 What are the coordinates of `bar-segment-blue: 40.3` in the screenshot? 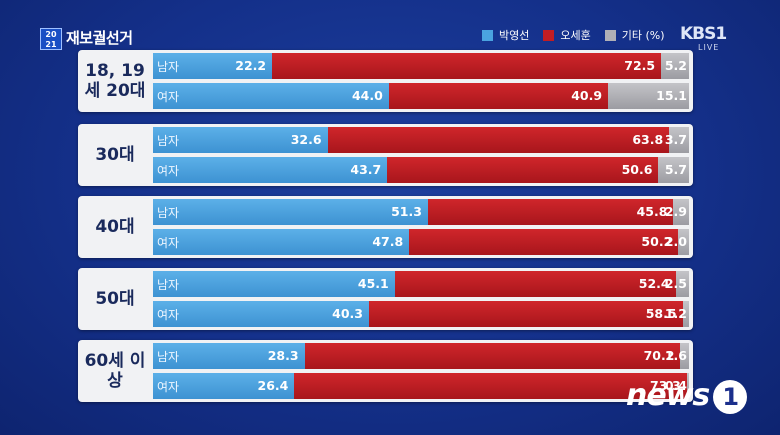 It's located at (261, 314).